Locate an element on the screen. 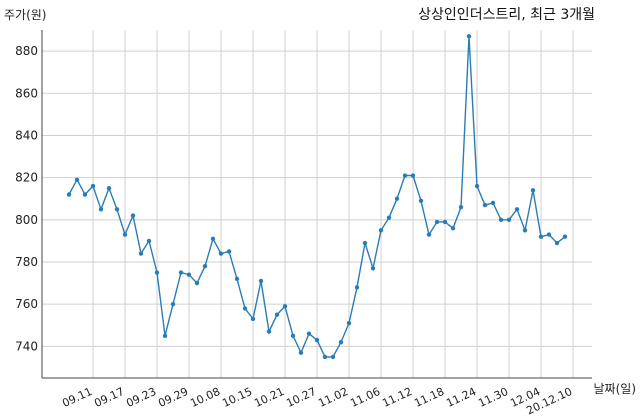 The height and width of the screenshot is (419, 640). x-axis-label: 날짜(일) is located at coordinates (614, 389).